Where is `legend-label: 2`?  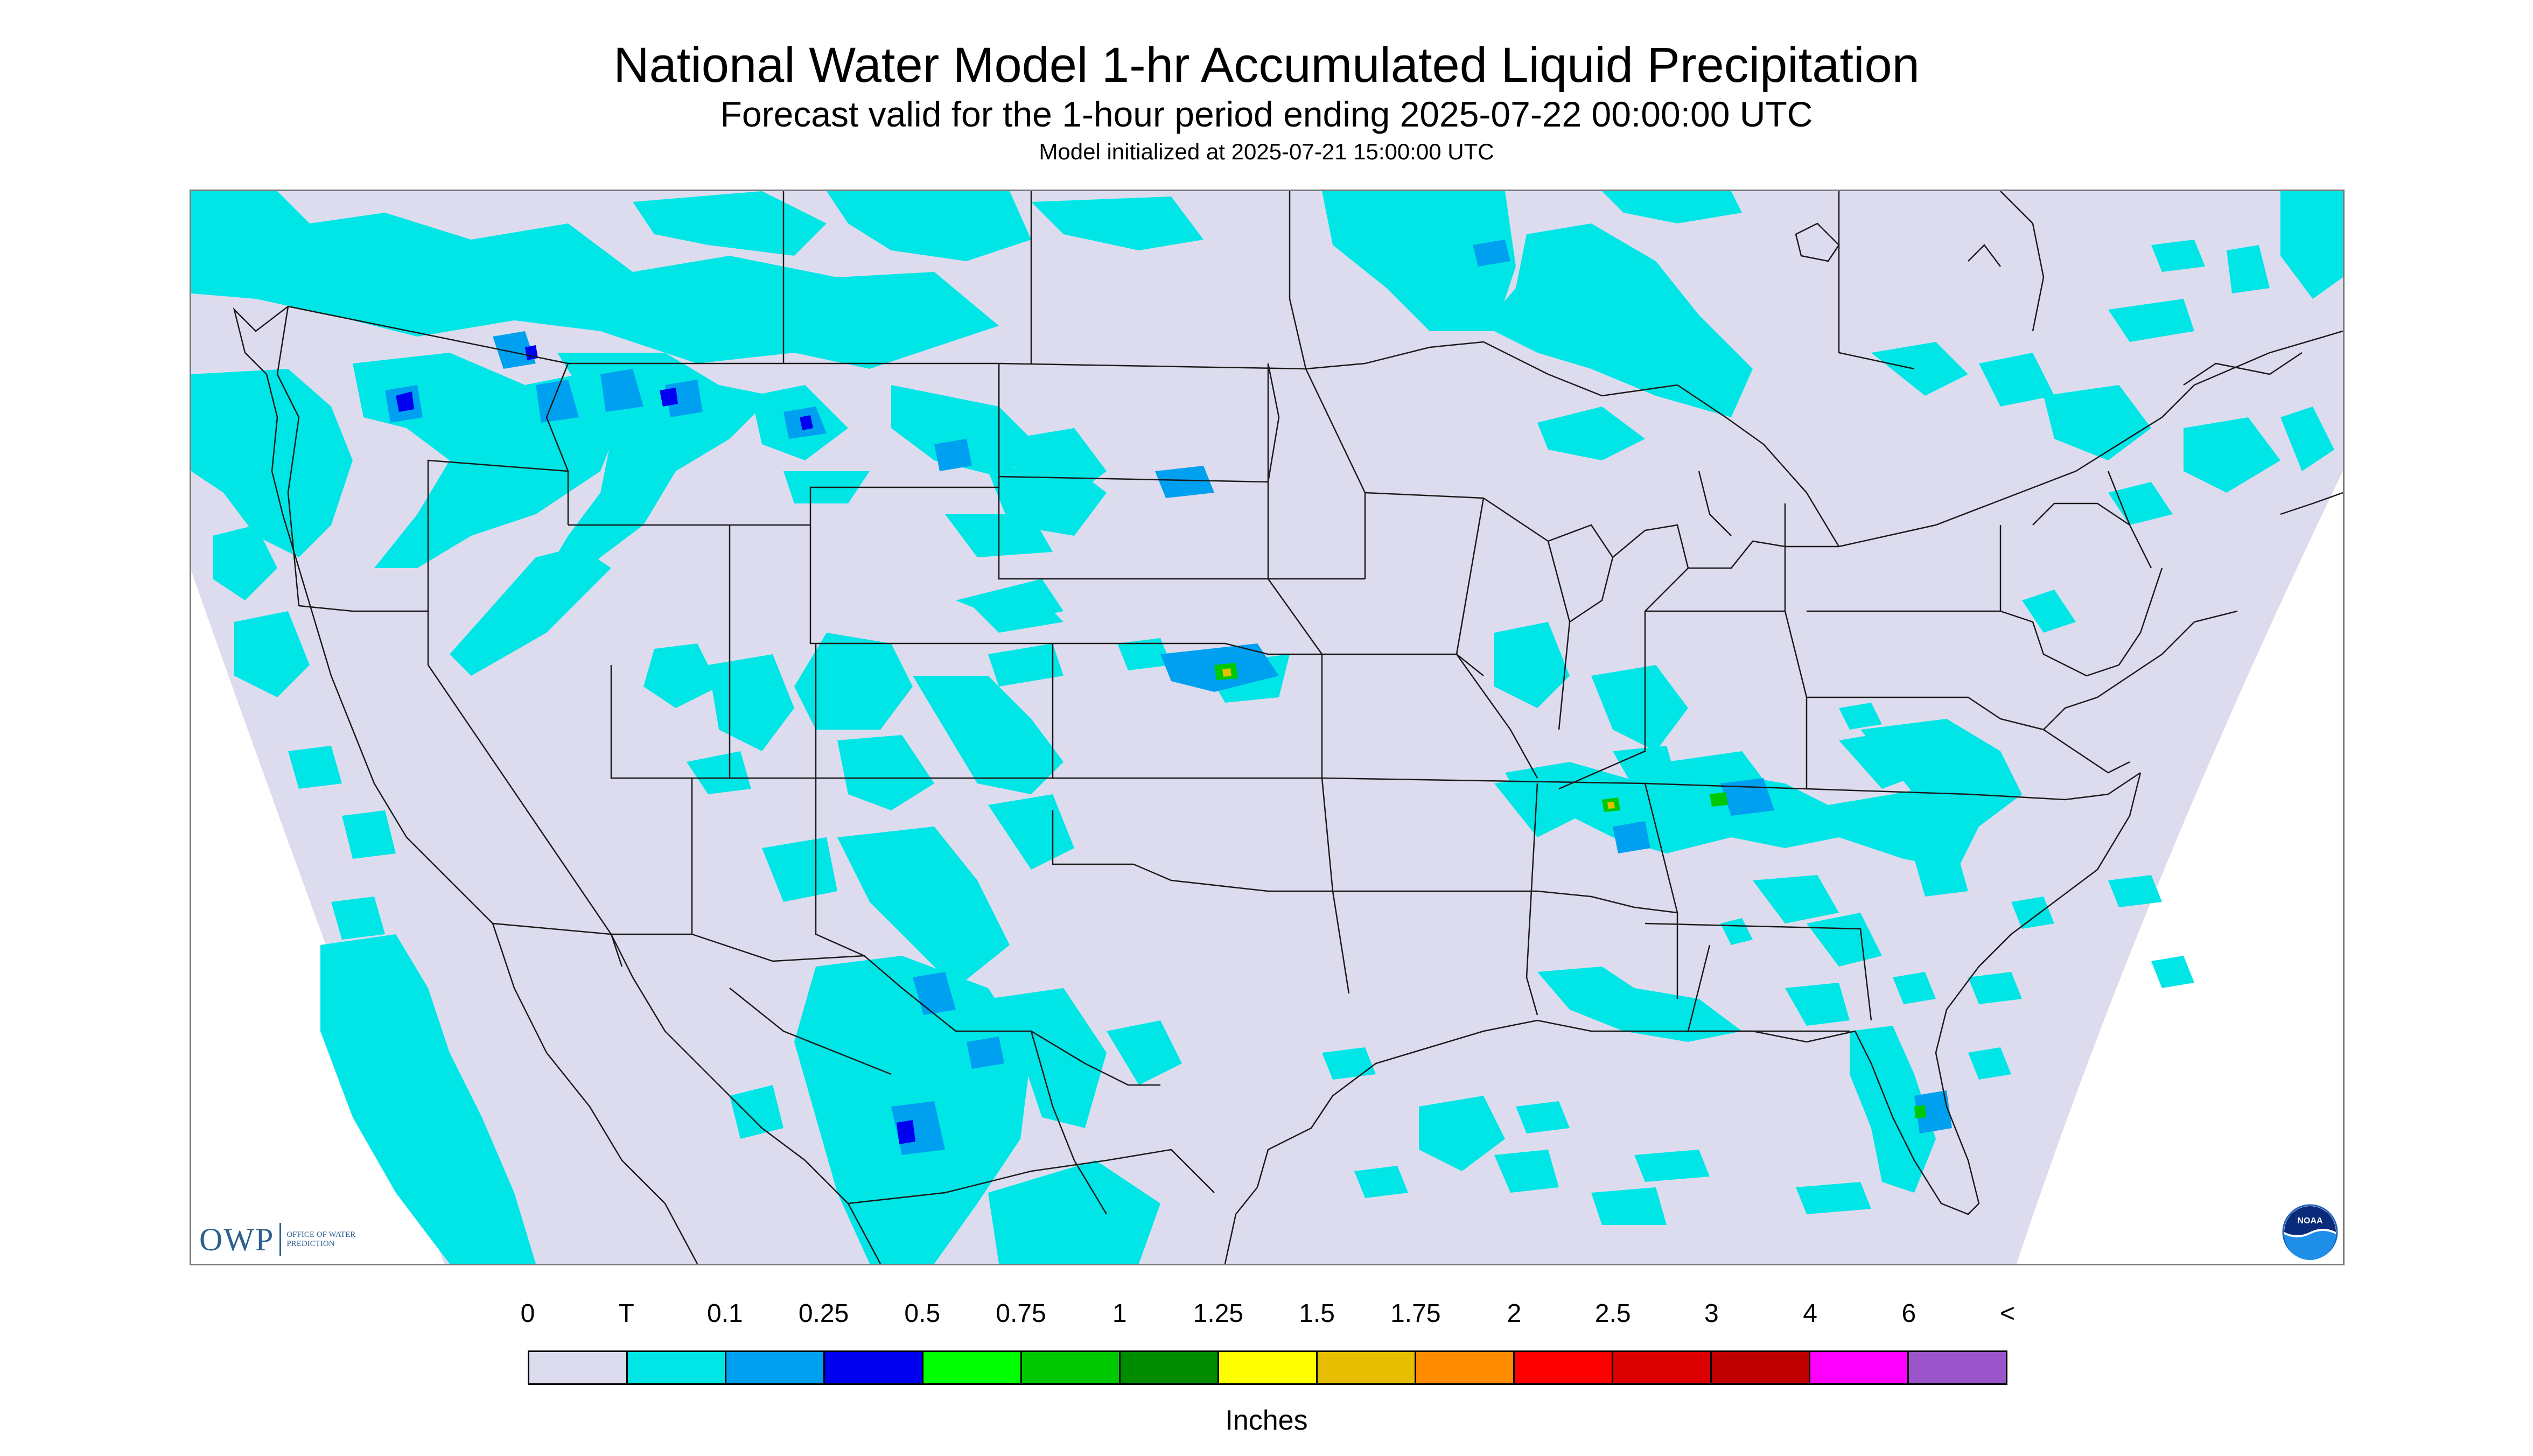
legend-label: 2 is located at coordinates (1515, 1313).